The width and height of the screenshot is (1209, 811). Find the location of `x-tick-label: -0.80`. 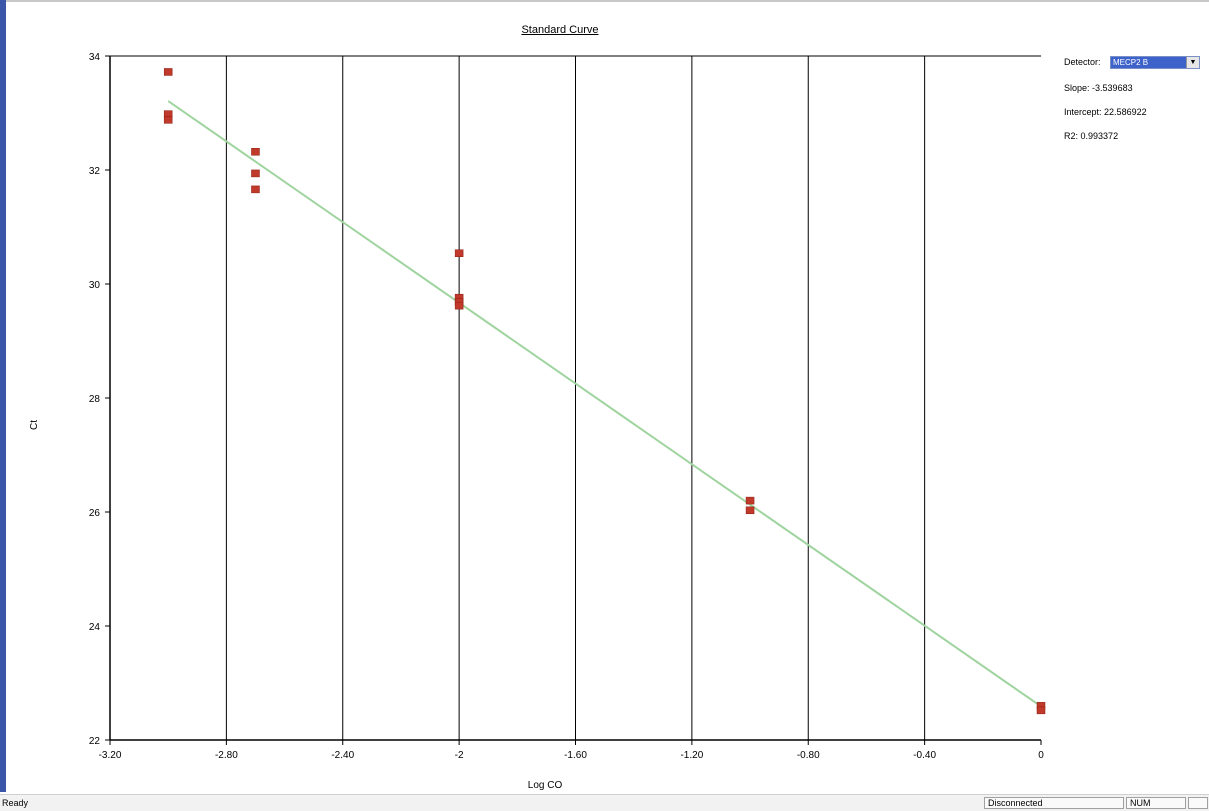

x-tick-label: -0.80 is located at coordinates (808, 755).